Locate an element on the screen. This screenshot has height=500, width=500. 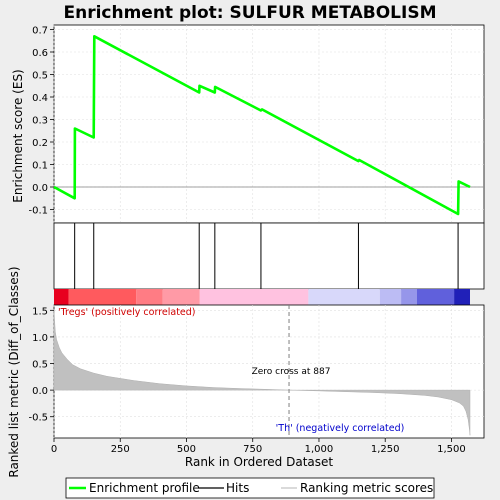
es-y-axis-label: Enrichment score (ES) is located at coordinates (18, 135).